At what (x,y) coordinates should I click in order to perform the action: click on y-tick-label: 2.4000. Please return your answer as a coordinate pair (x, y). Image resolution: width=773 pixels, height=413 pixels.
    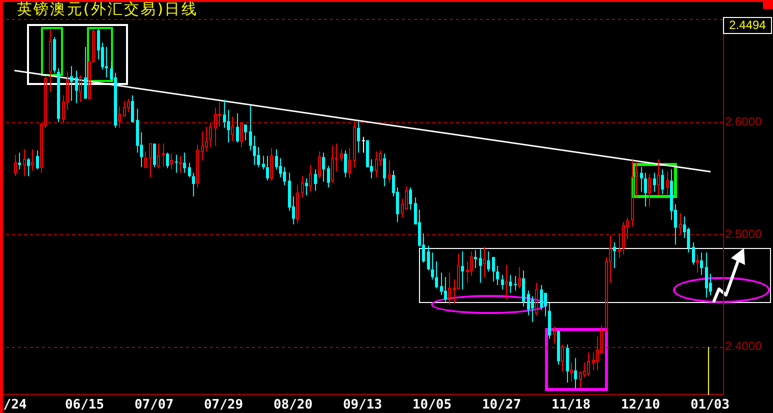
    Looking at the image, I should click on (743, 346).